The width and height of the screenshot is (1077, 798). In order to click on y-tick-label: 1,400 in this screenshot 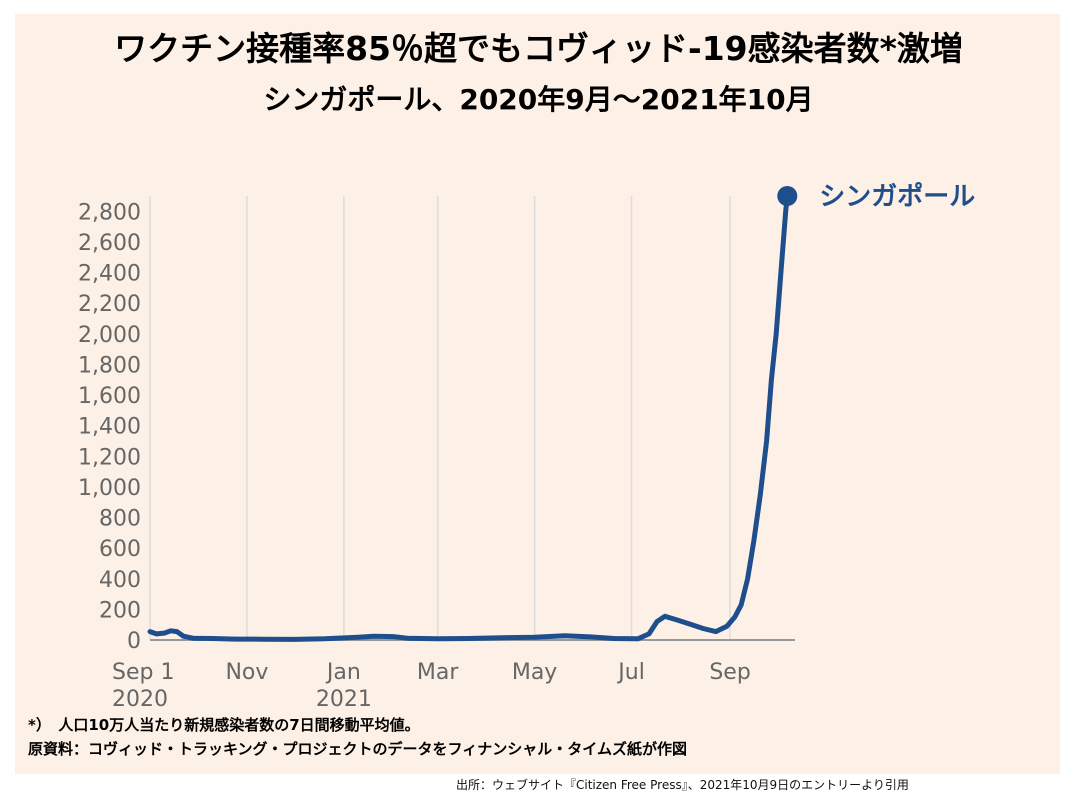, I will do `click(109, 427)`.